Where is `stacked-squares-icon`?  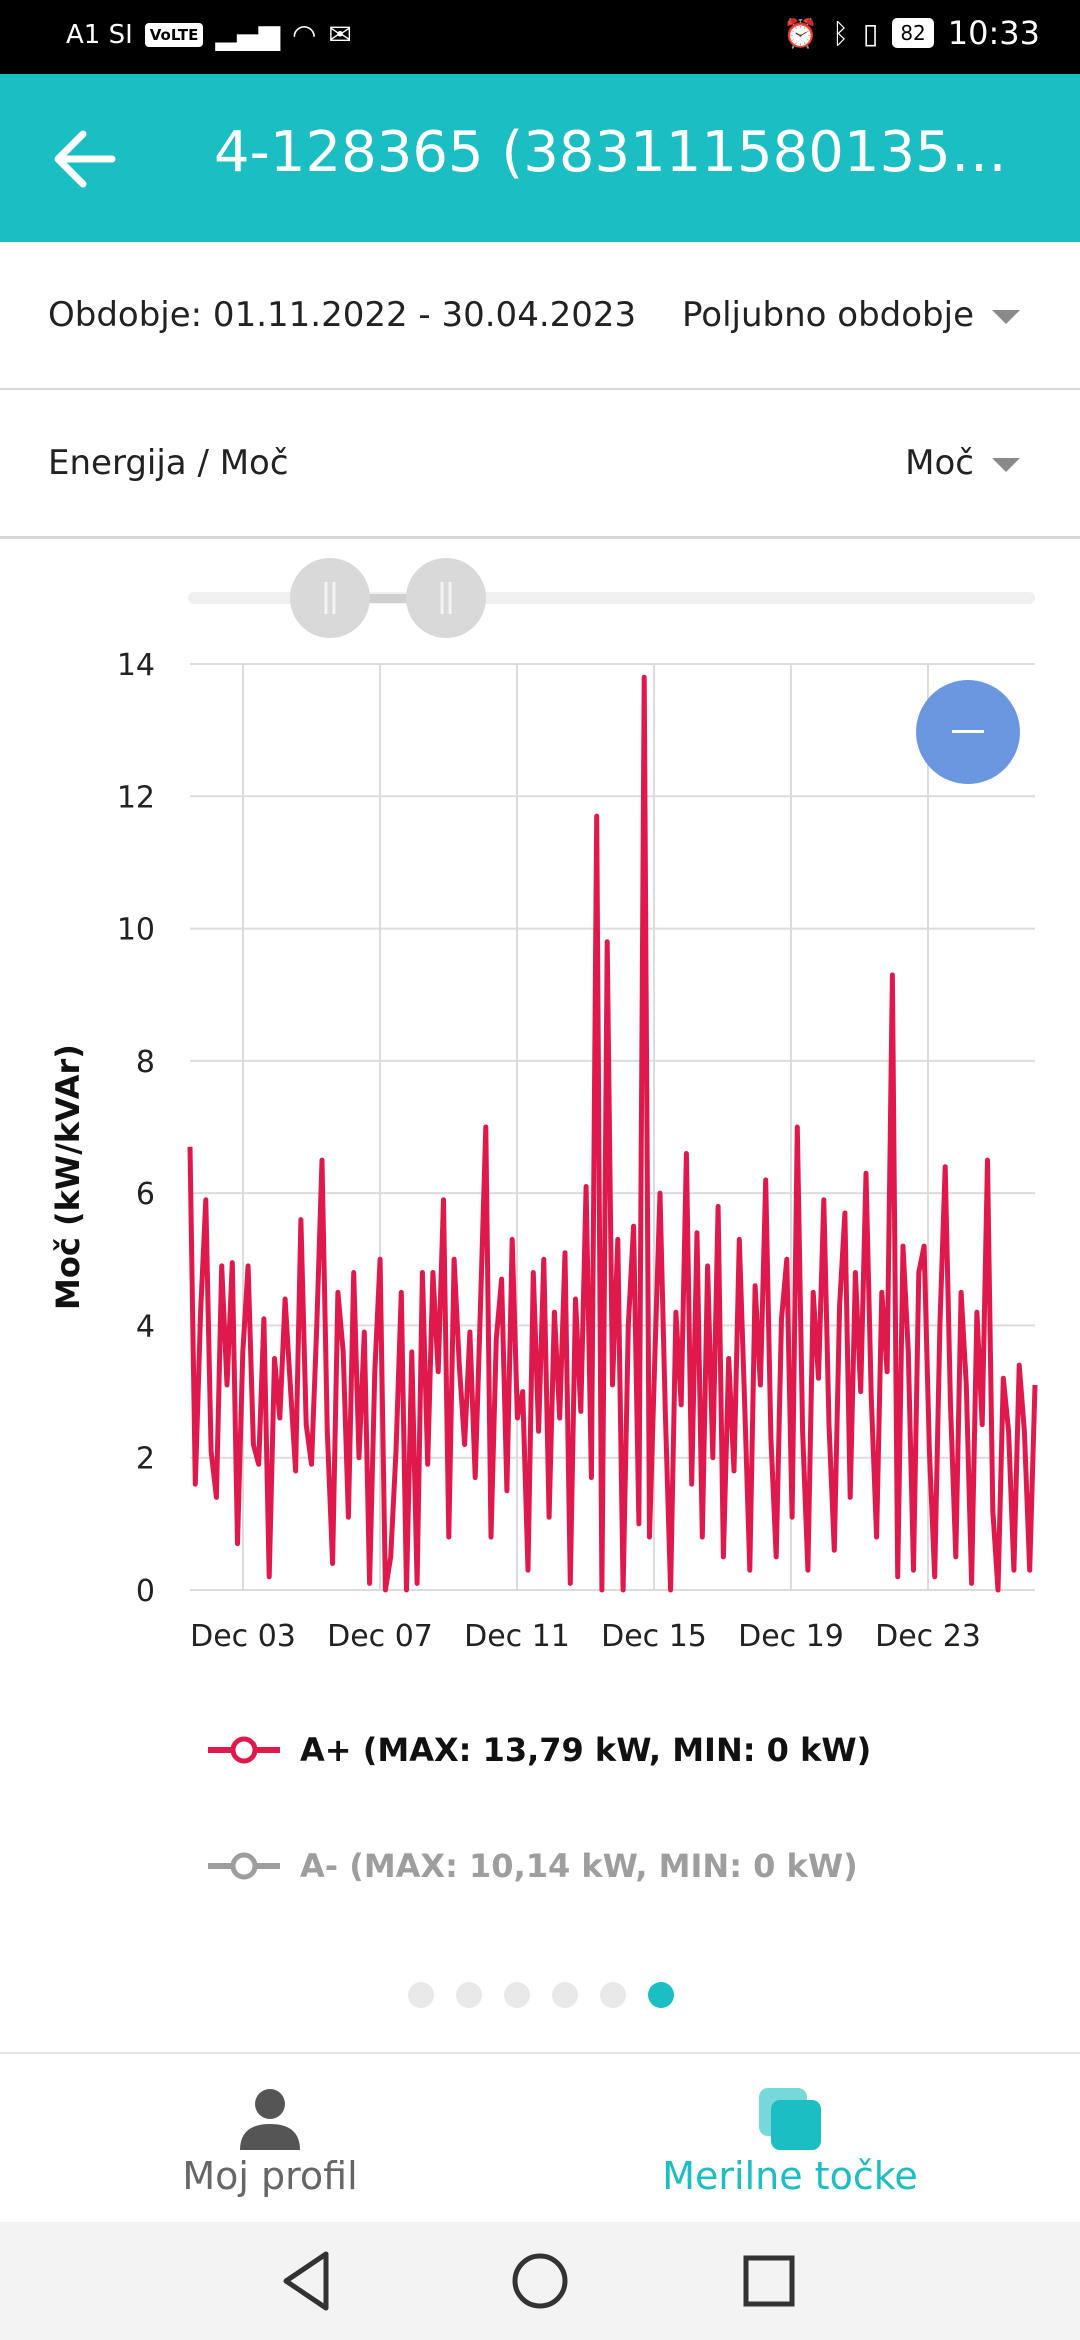
stacked-squares-icon is located at coordinates (790, 2119).